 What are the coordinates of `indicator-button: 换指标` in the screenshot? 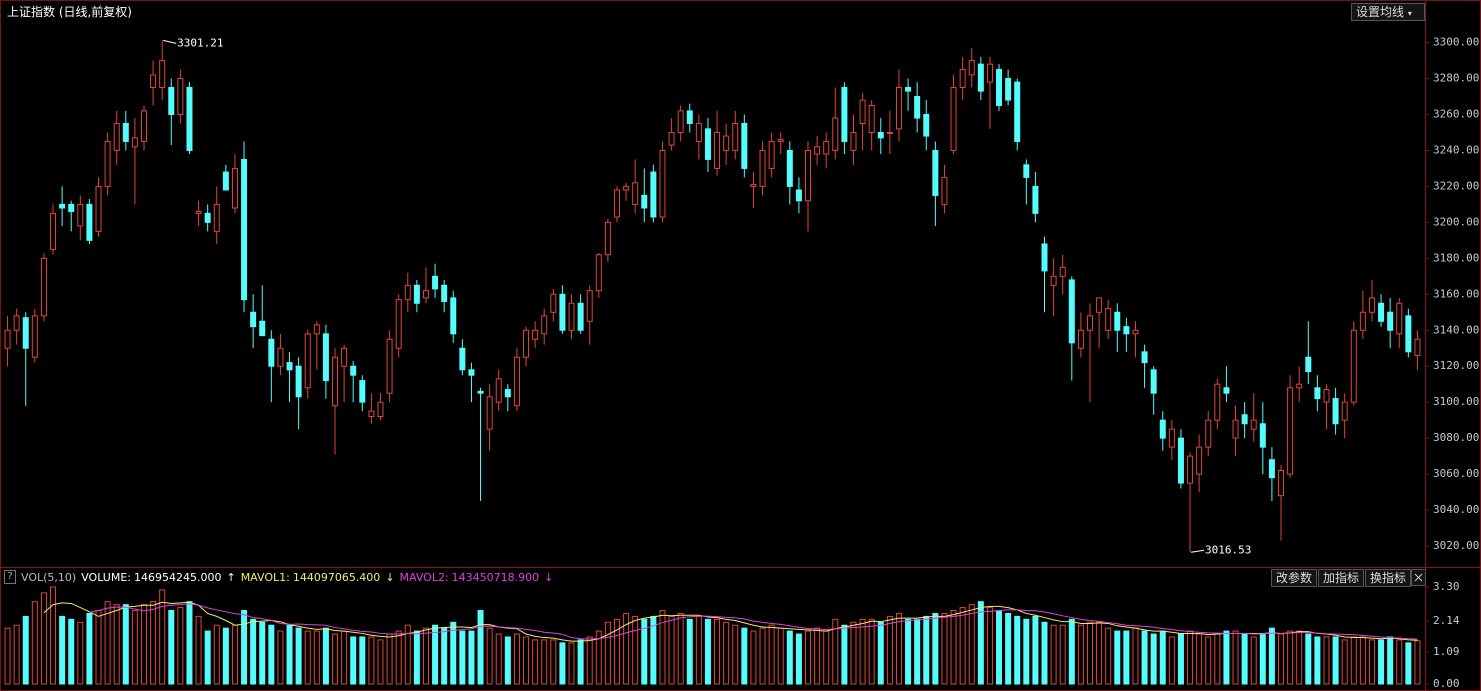 It's located at (1388, 578).